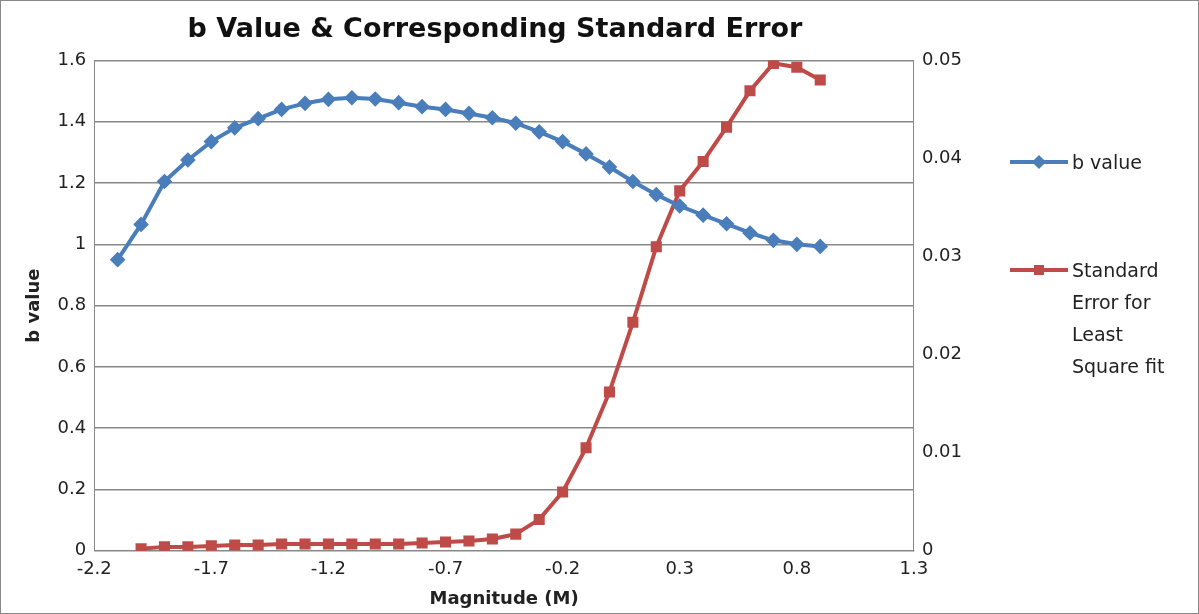  Describe the element at coordinates (927, 549) in the screenshot. I see `y2-tick-label: 0` at that location.